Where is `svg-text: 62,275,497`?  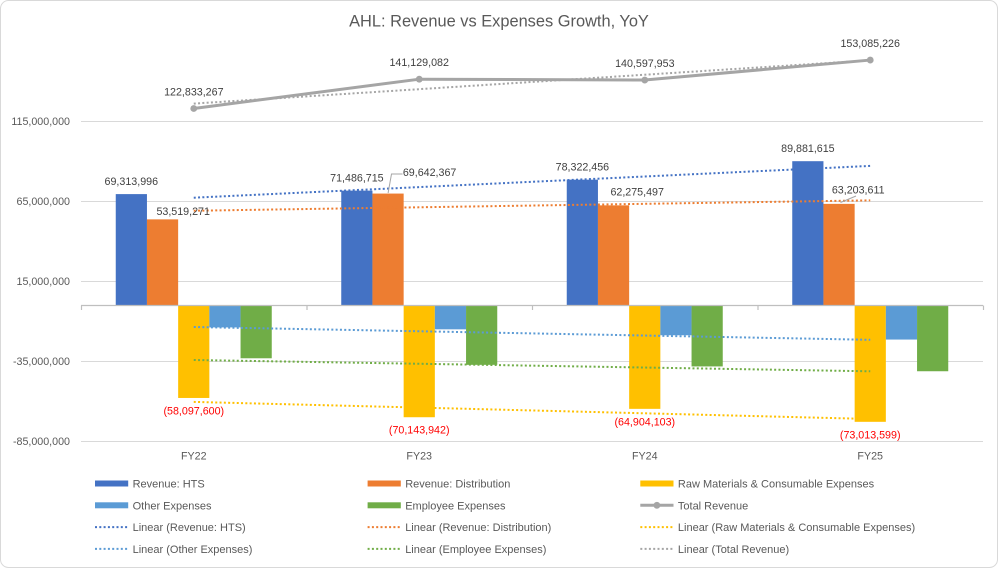
svg-text: 62,275,497 is located at coordinates (637, 193).